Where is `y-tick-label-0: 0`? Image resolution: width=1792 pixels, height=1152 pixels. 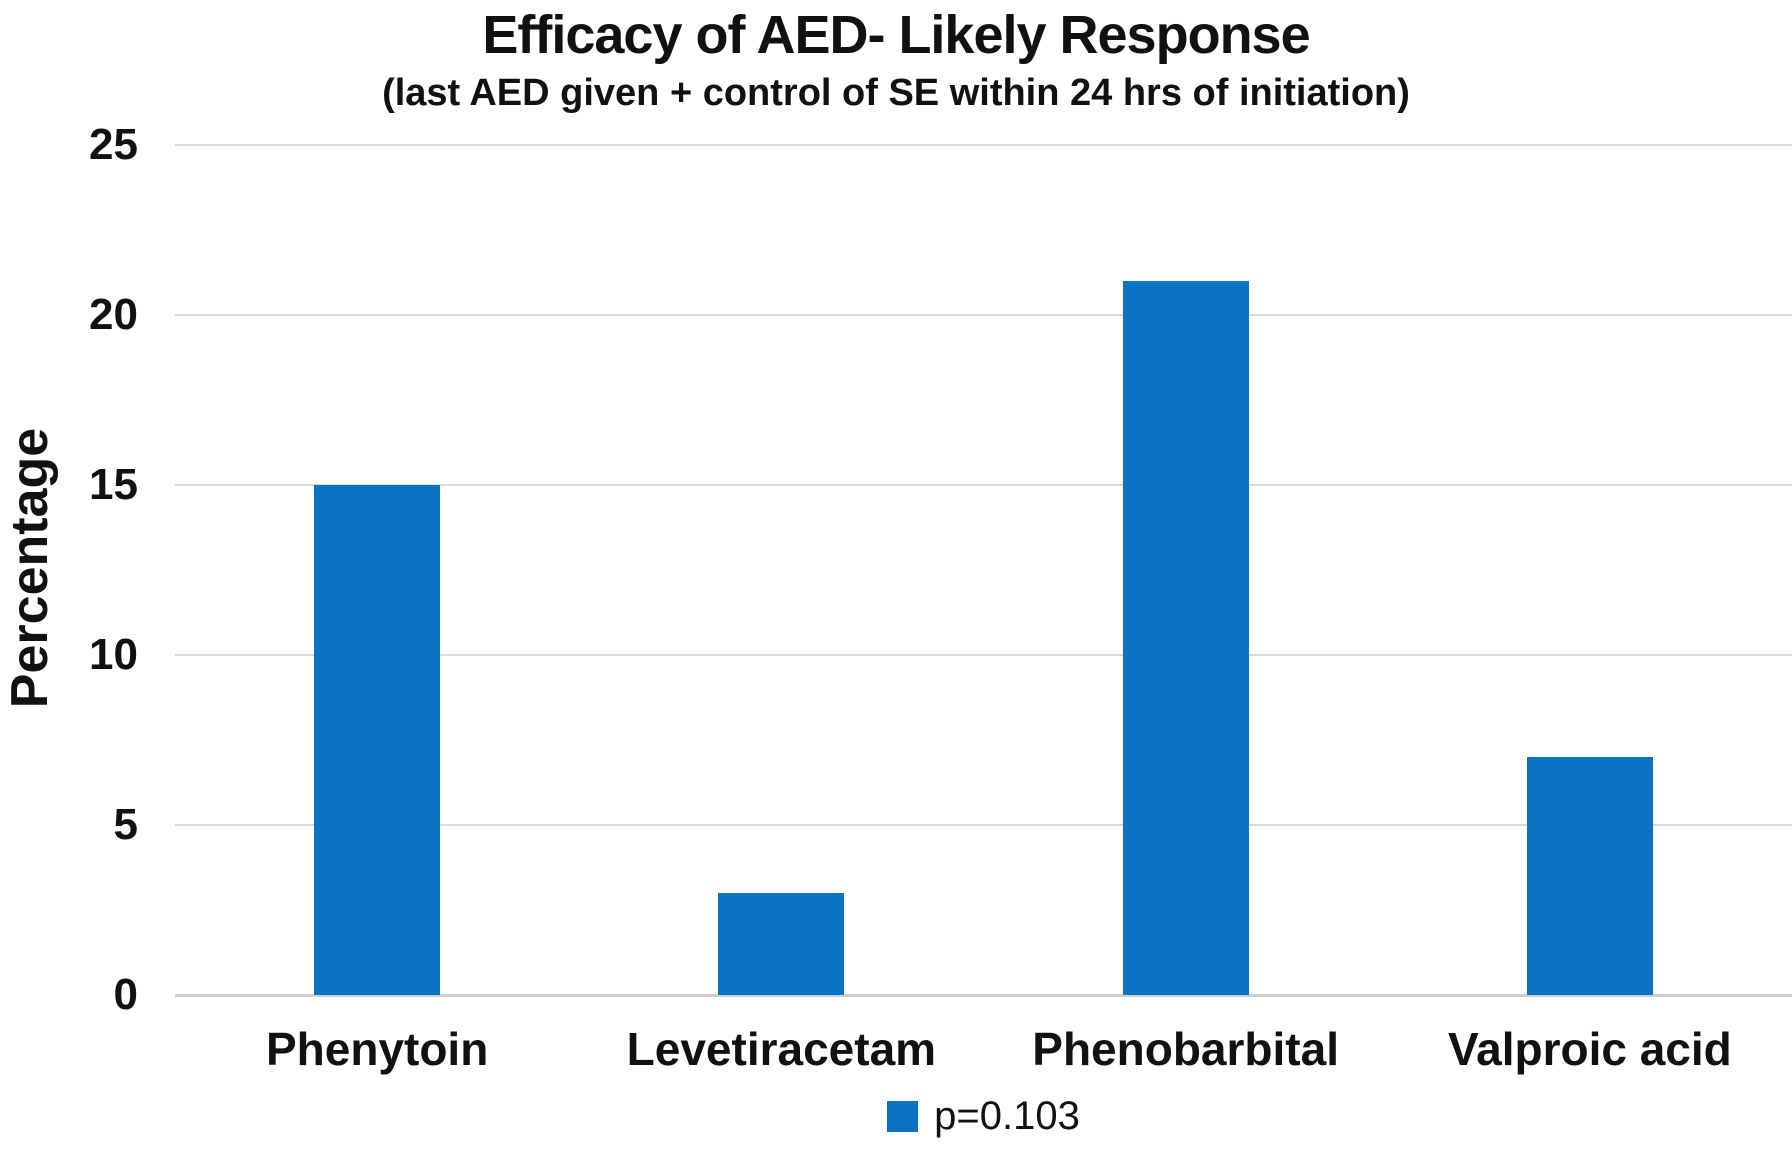 y-tick-label-0: 0 is located at coordinates (125, 994).